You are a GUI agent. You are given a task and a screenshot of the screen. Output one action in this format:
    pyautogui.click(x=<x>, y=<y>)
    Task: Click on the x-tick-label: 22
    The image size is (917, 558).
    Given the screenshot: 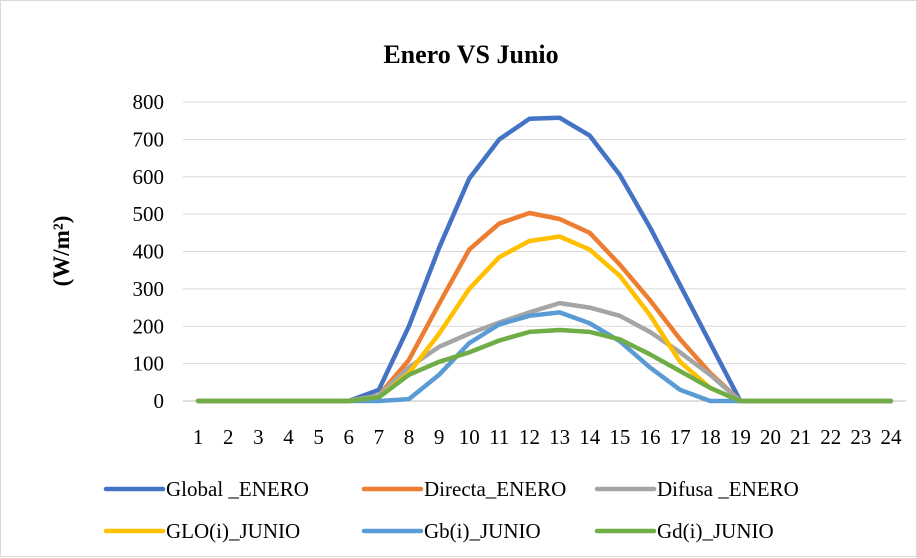 What is the action you would take?
    pyautogui.click(x=830, y=437)
    